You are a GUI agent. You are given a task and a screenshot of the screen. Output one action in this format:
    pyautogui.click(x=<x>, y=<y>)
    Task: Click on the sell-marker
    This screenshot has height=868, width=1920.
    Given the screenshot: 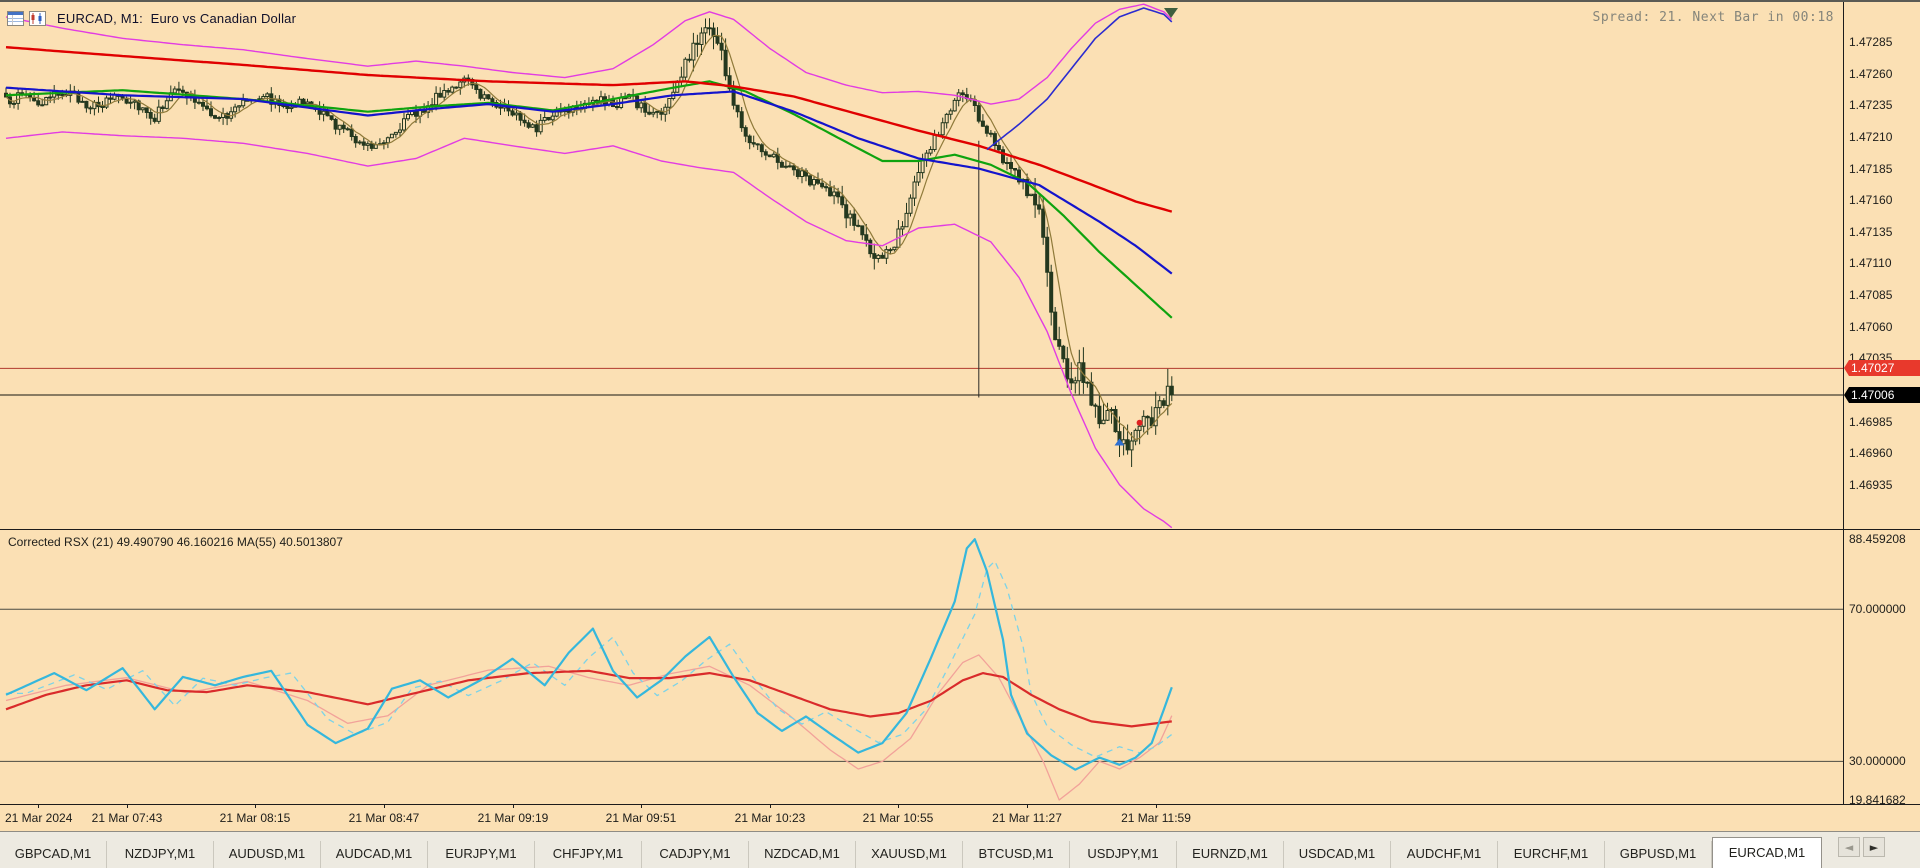 What is the action you would take?
    pyautogui.click(x=1139, y=422)
    